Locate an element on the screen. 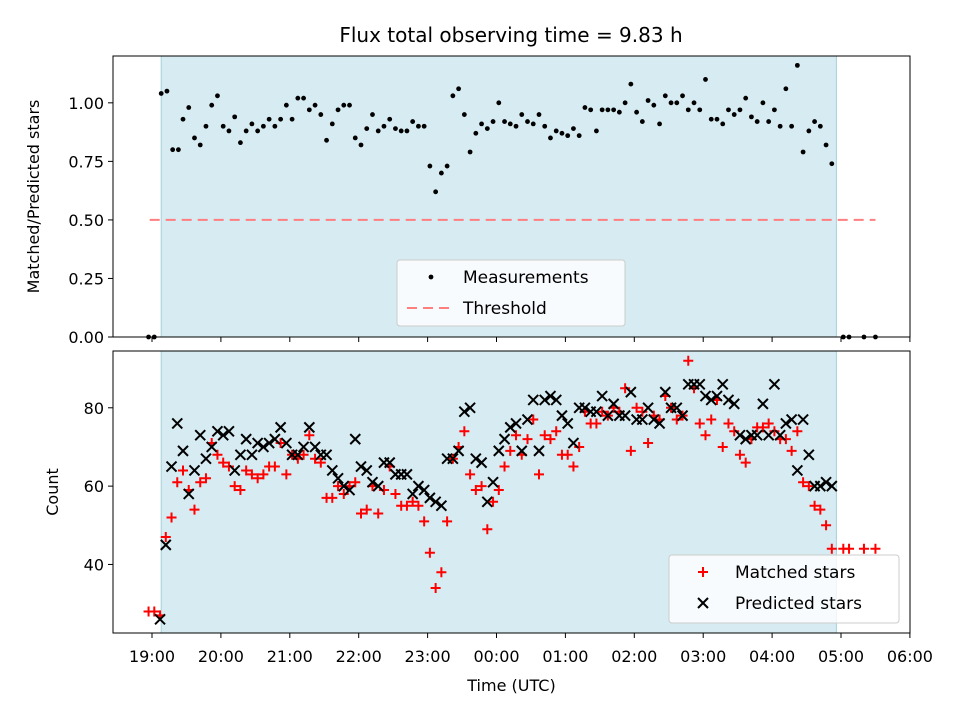  y-tick-label: 0.50 is located at coordinates (86, 220).